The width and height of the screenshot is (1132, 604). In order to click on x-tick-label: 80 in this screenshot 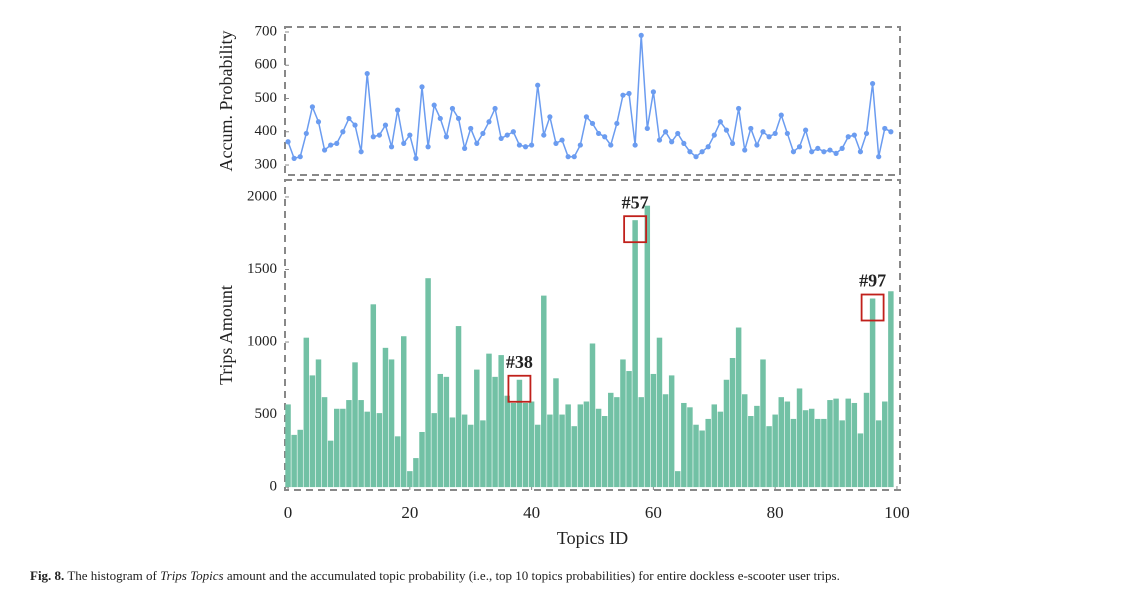, I will do `click(775, 512)`.